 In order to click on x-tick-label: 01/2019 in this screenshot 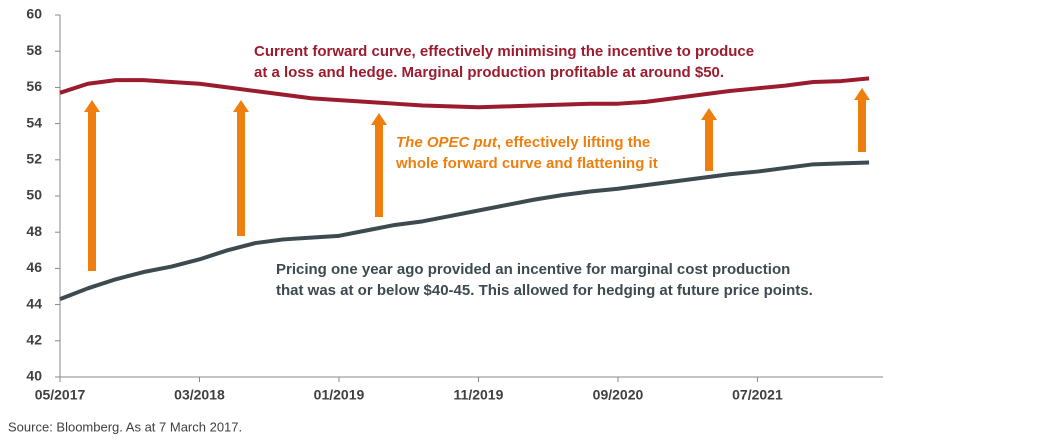, I will do `click(339, 395)`.